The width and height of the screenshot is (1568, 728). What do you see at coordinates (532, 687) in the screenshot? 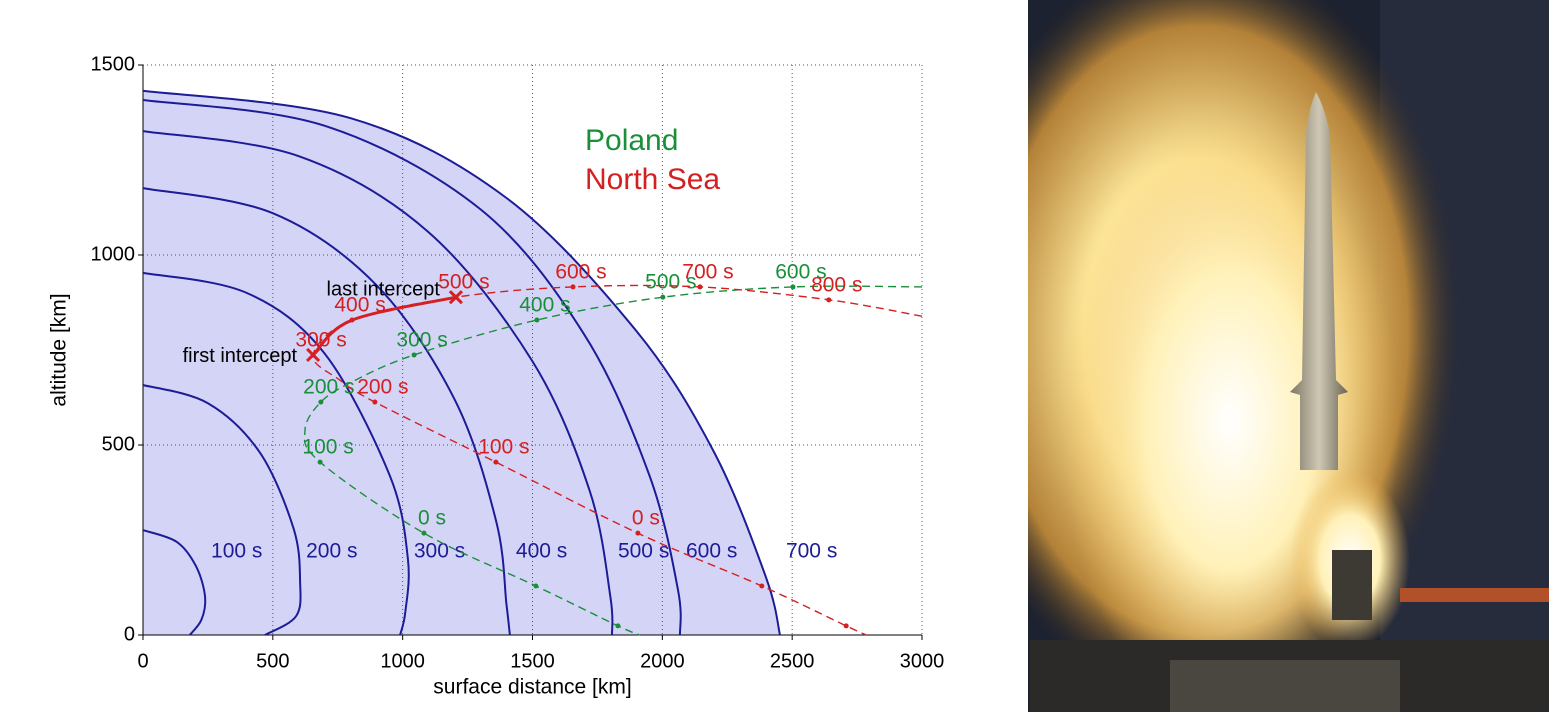
I see `x-axis-label: surface distance [km]` at bounding box center [532, 687].